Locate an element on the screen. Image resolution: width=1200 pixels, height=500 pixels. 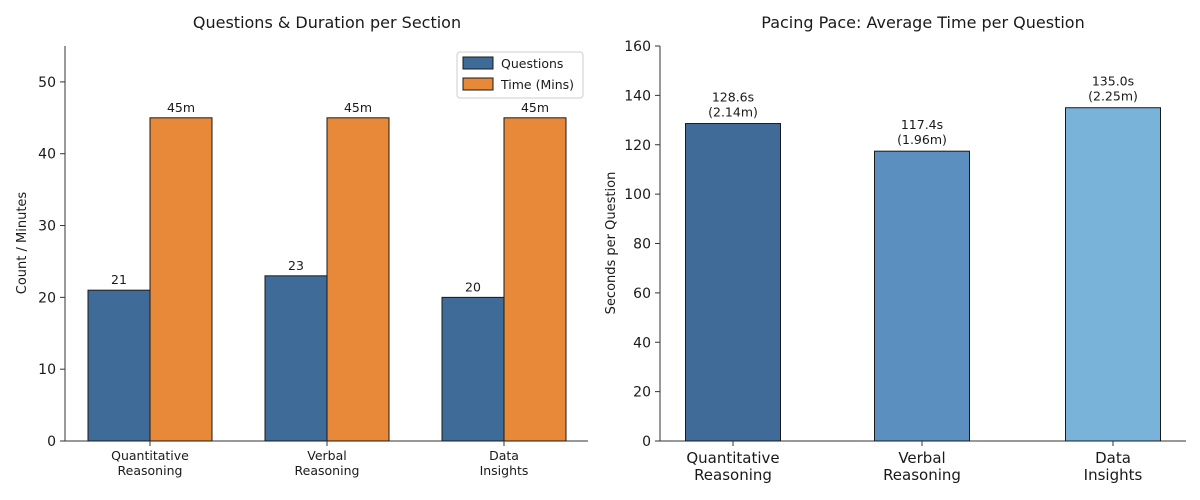
data-label: 20 is located at coordinates (473, 286).